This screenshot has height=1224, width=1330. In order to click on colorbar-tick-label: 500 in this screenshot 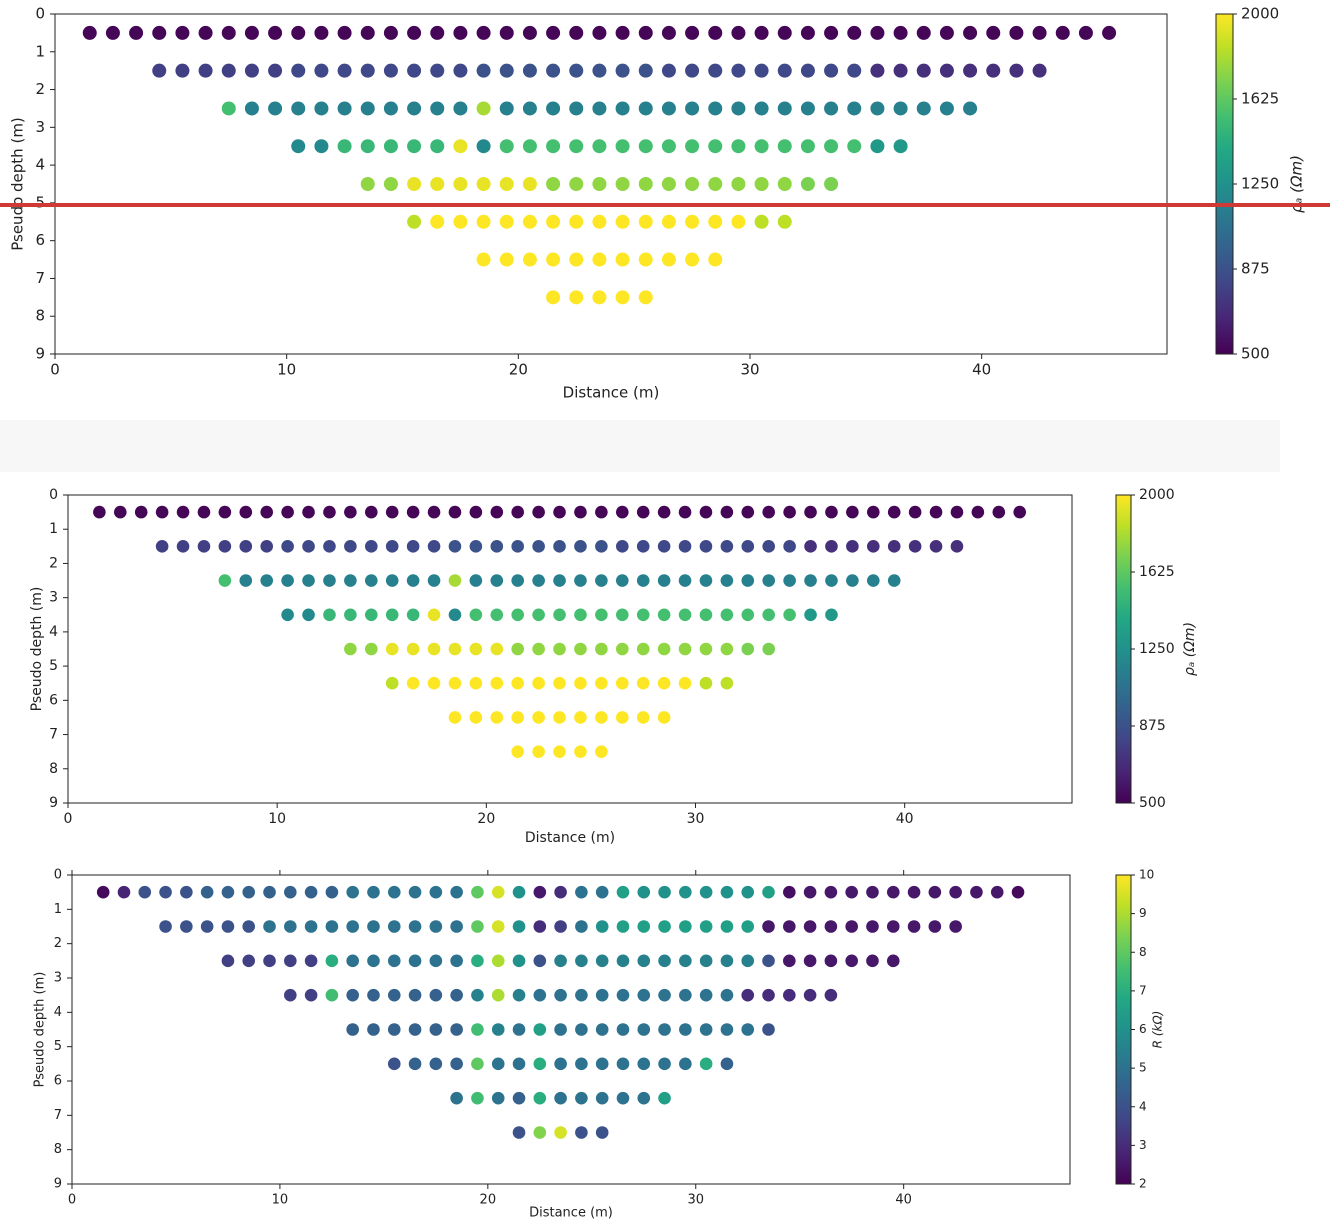, I will do `click(1152, 803)`.